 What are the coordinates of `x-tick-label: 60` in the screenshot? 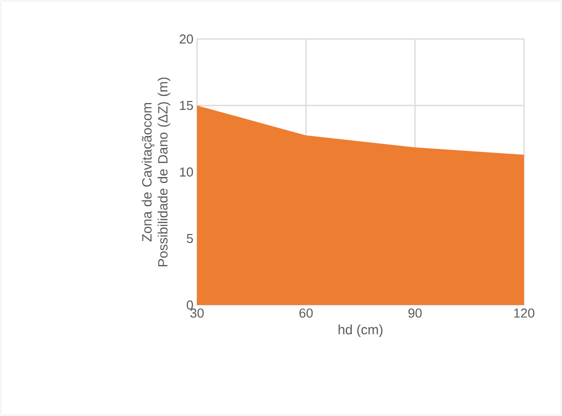 It's located at (306, 313).